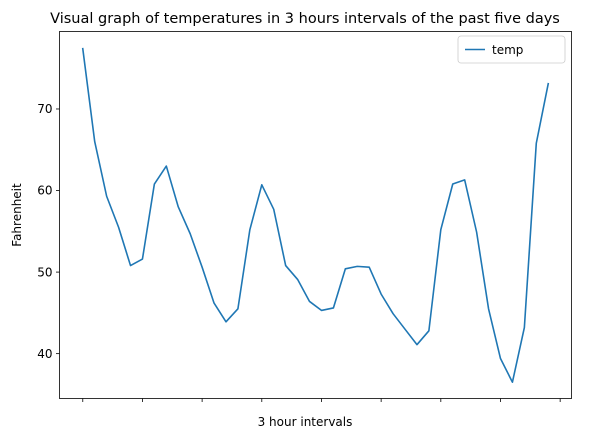 The height and width of the screenshot is (439, 608). I want to click on y-axis-ticks: 40 50 60 70, so click(48, 231).